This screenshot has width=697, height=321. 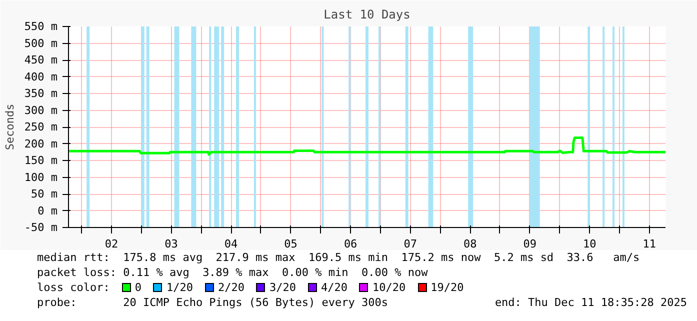 I want to click on y-tick-label: 250 m, so click(x=41, y=127).